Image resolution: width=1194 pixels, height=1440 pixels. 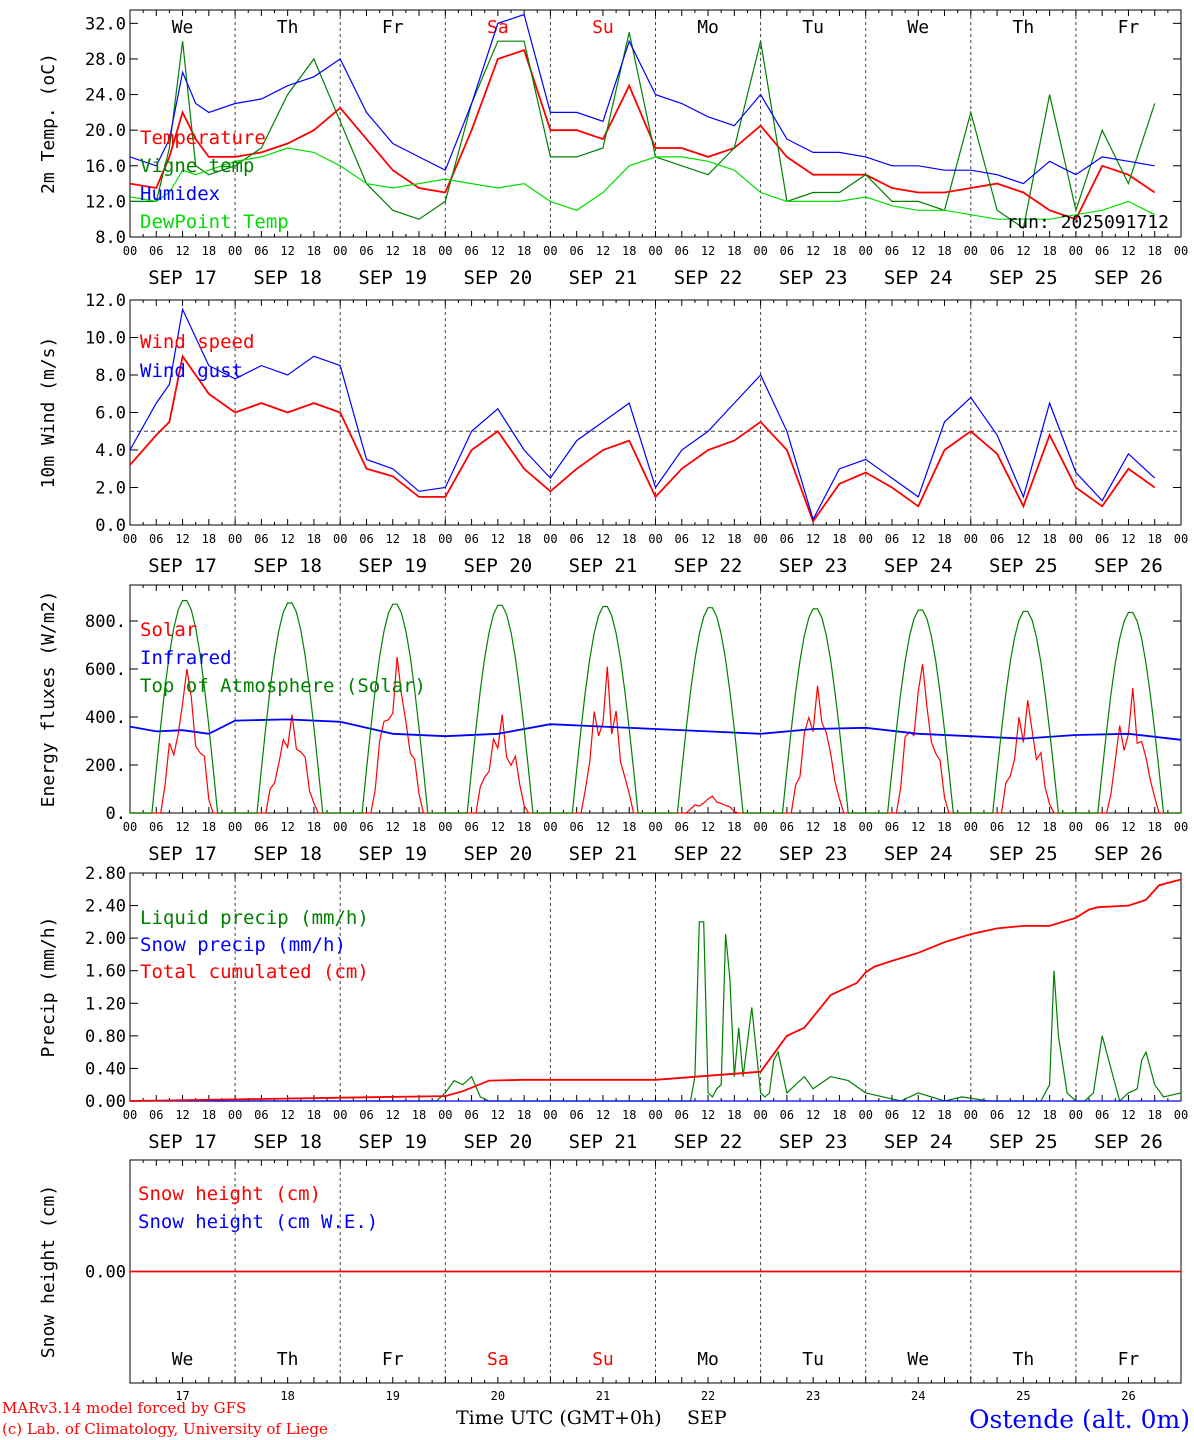 I want to click on date-label: SEP 23, so click(x=813, y=854).